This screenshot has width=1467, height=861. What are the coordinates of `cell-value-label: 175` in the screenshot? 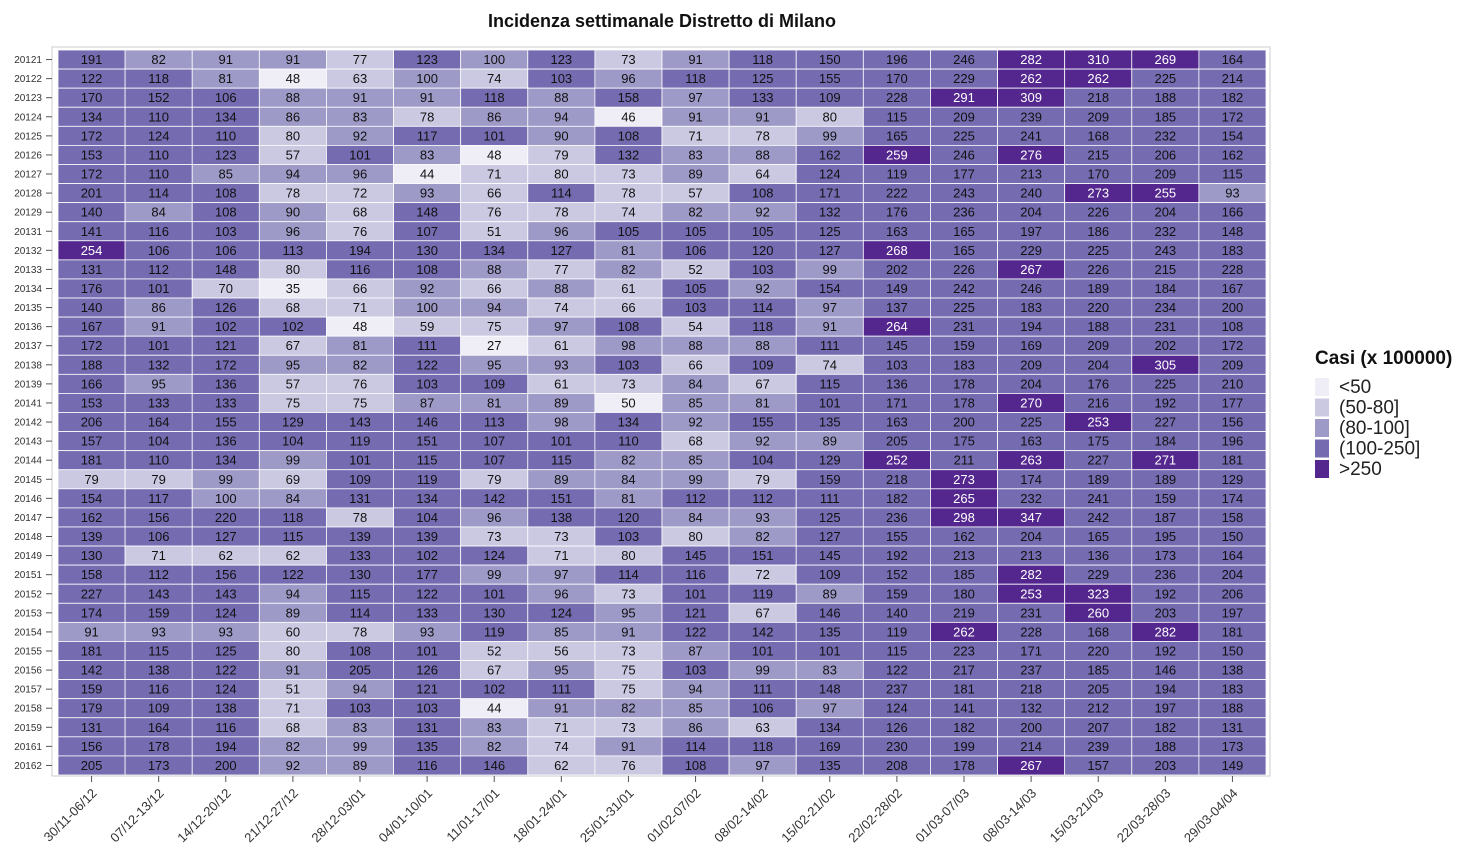 It's located at (964, 441).